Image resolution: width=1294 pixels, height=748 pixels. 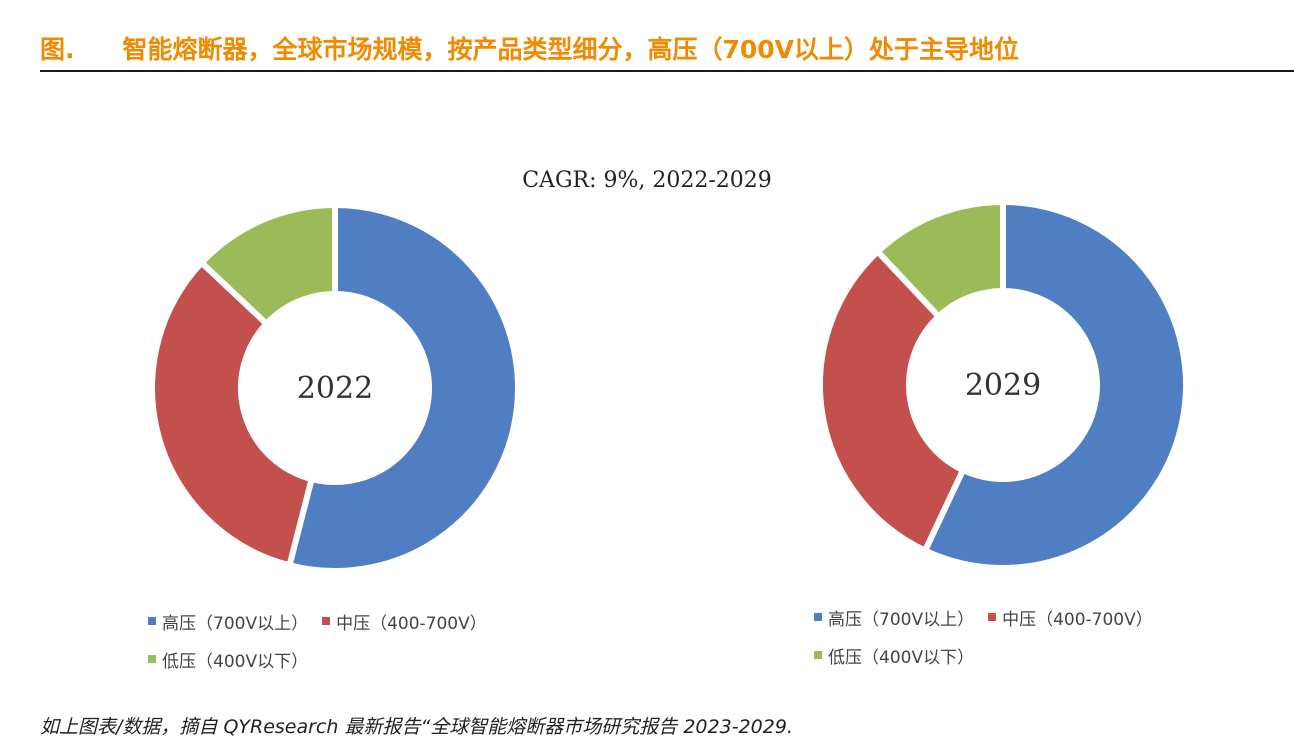 What do you see at coordinates (403, 388) in the screenshot?
I see `donut-slice-high-2022` at bounding box center [403, 388].